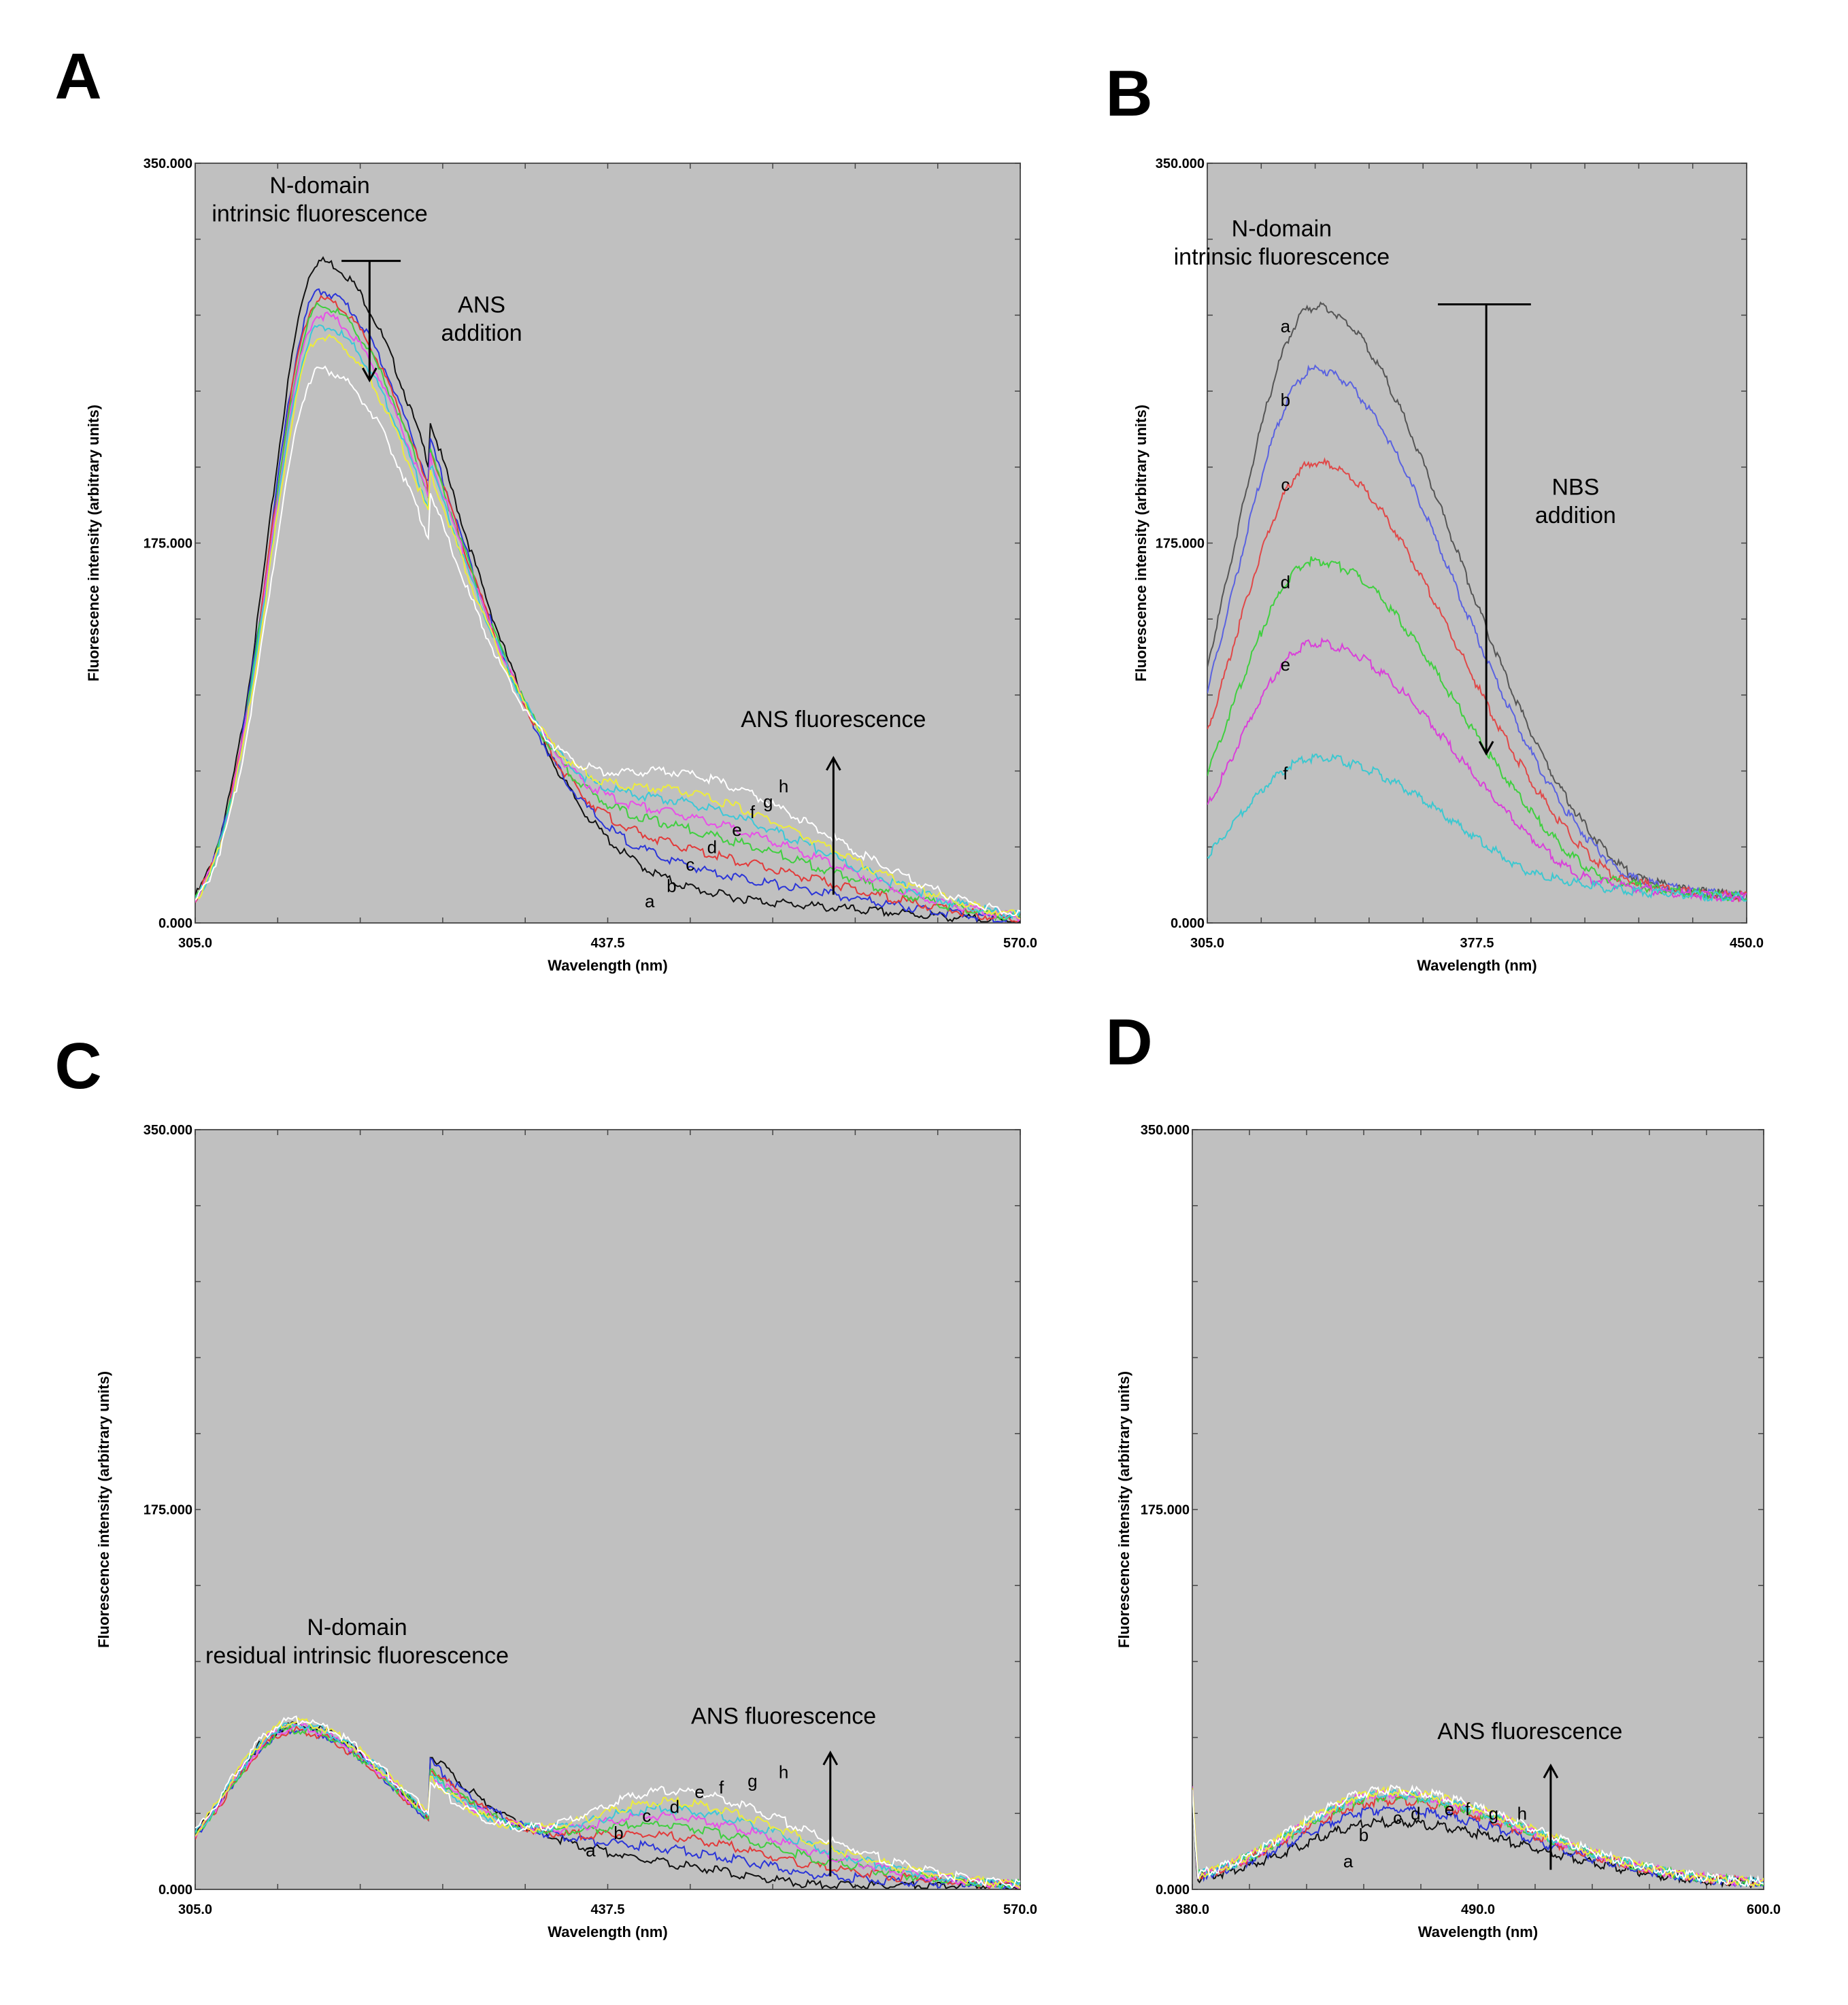 The image size is (1848, 2005). Describe the element at coordinates (1128, 1042) in the screenshot. I see `panel-letter: D` at that location.